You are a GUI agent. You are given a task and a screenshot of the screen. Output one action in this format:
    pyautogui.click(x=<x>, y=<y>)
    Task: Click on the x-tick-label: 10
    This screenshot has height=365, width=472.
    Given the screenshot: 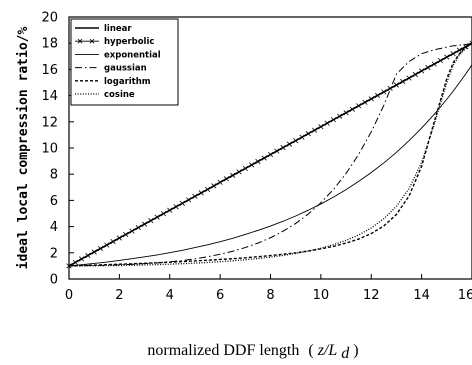 What is the action you would take?
    pyautogui.click(x=321, y=295)
    